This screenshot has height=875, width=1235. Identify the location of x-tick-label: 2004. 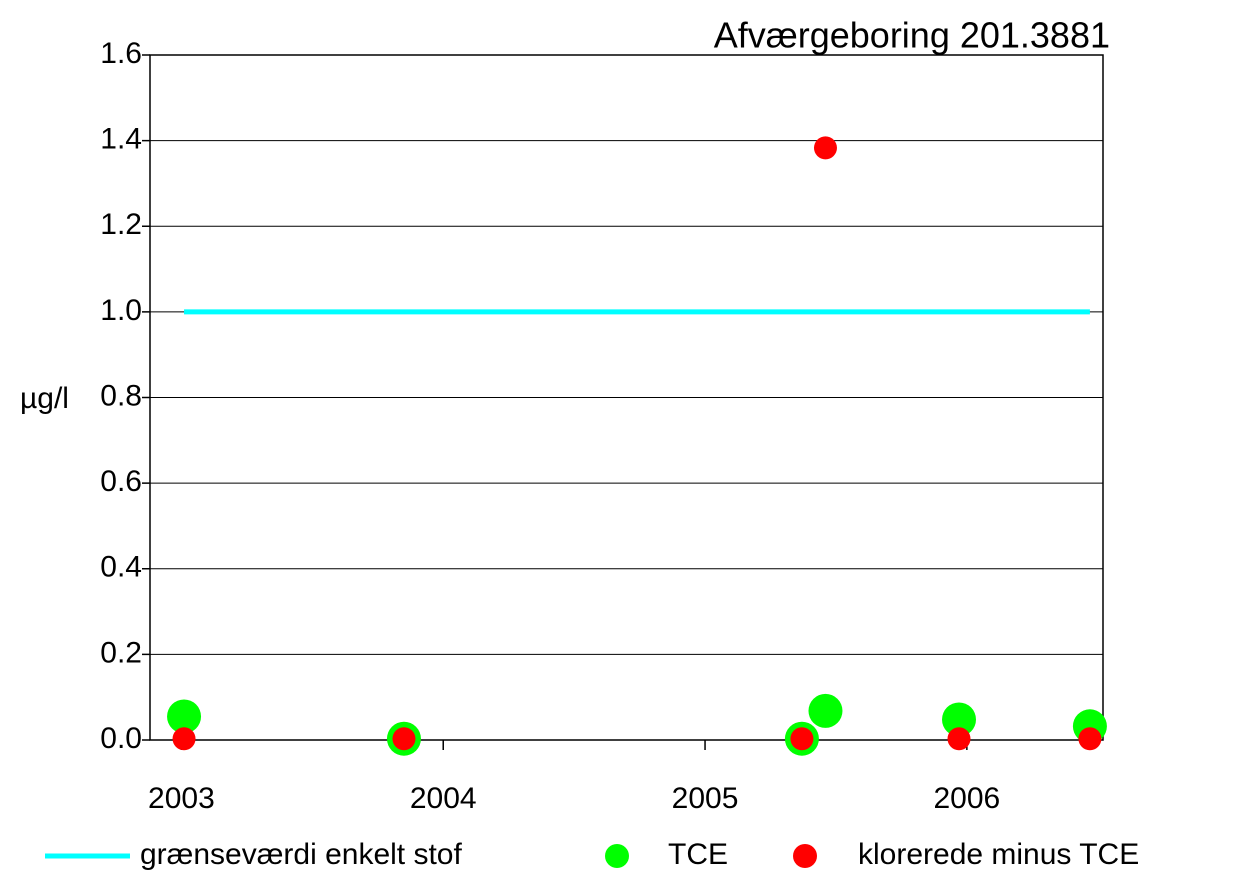
(443, 798).